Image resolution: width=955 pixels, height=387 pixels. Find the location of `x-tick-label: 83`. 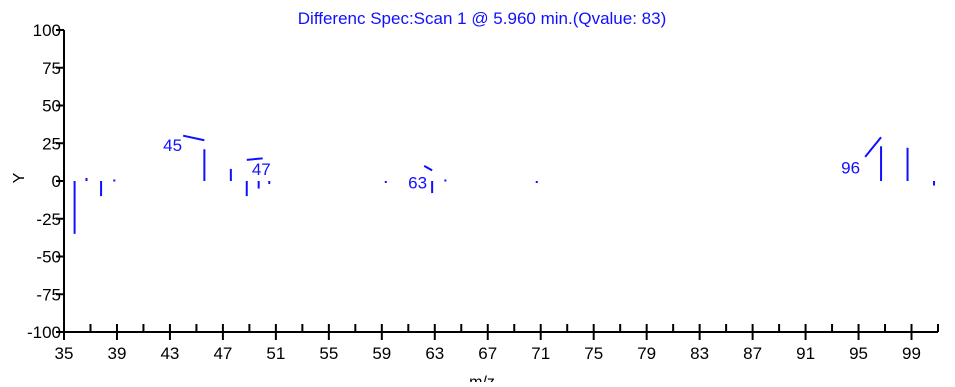

x-tick-label: 83 is located at coordinates (699, 353).